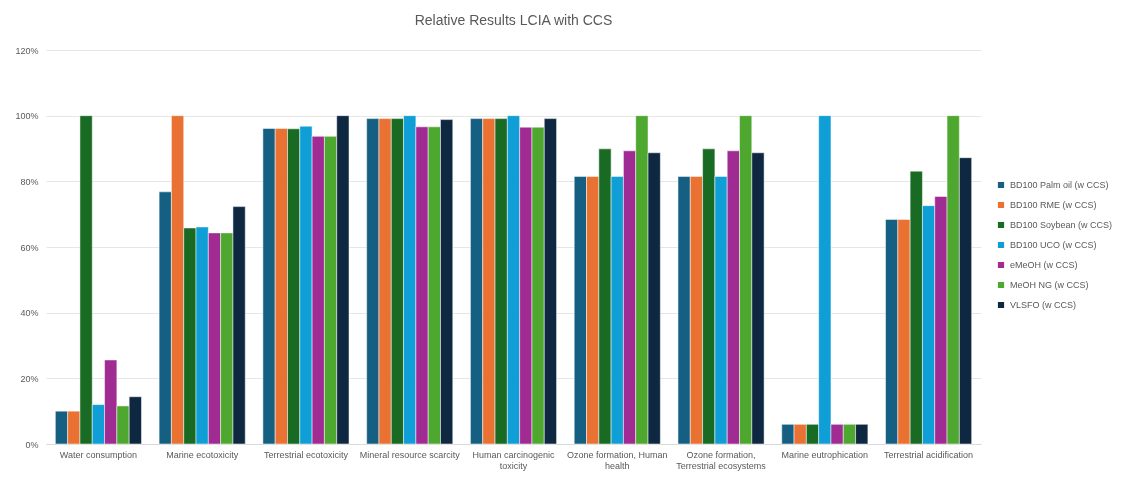  What do you see at coordinates (929, 454) in the screenshot?
I see `x-tick-label: Terrestrial acidification` at bounding box center [929, 454].